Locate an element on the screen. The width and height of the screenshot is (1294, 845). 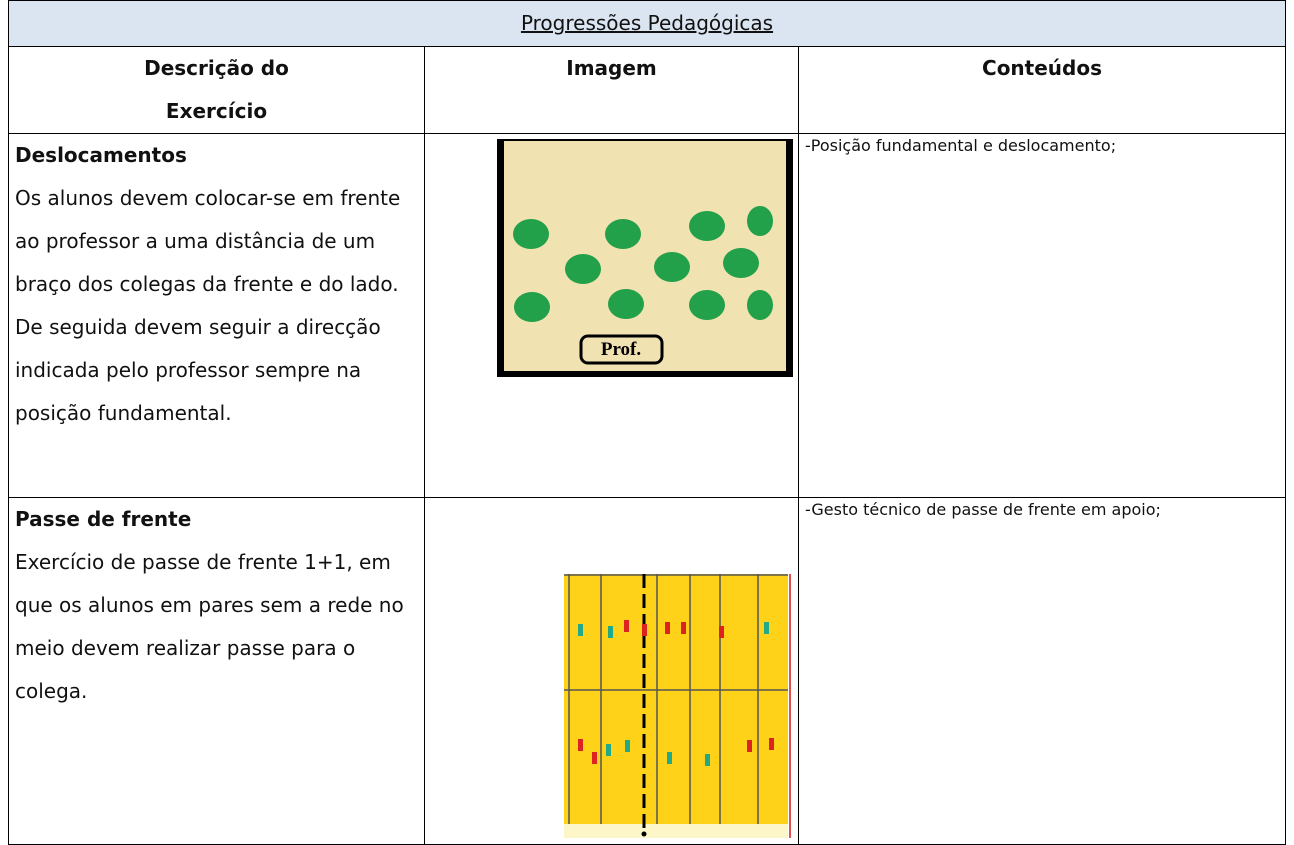
image-cell: Prof. is located at coordinates (611, 315).